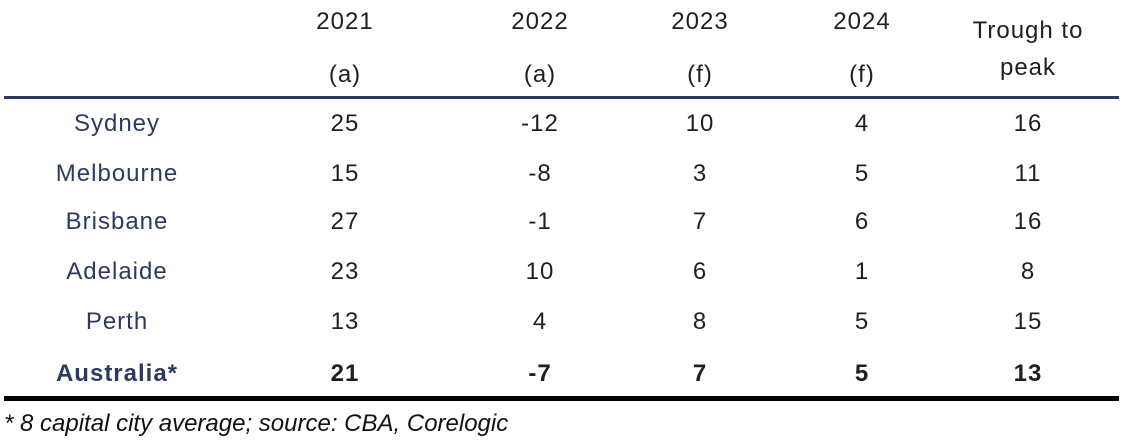 This screenshot has height=447, width=1123. I want to click on column-year: 2023, so click(700, 21).